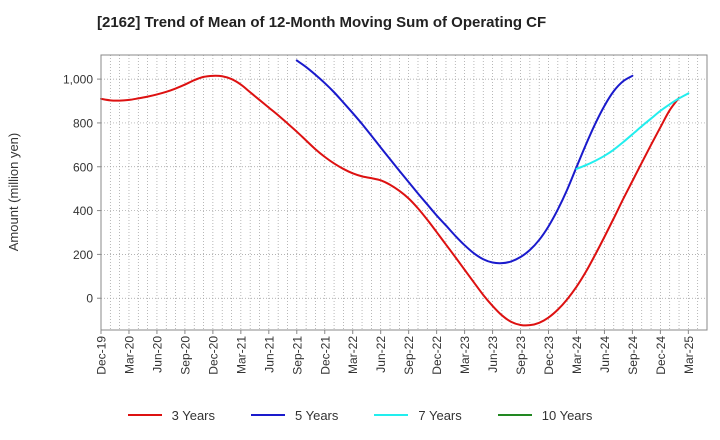  Describe the element at coordinates (13, 192) in the screenshot. I see `y-axis-label: Amount (million yen)` at that location.